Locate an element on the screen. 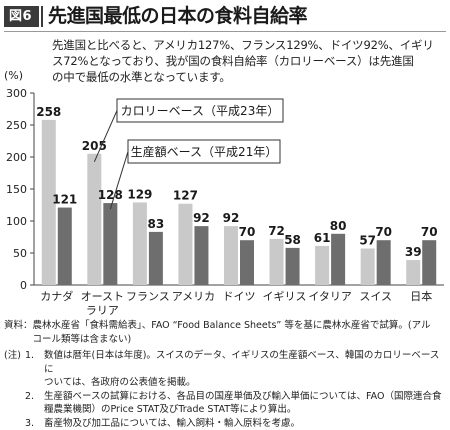 The height and width of the screenshot is (430, 450). footnote: 3. 畜産物及び加工品については、輸入飼料・輸入原料を考慮。 is located at coordinates (225, 423).